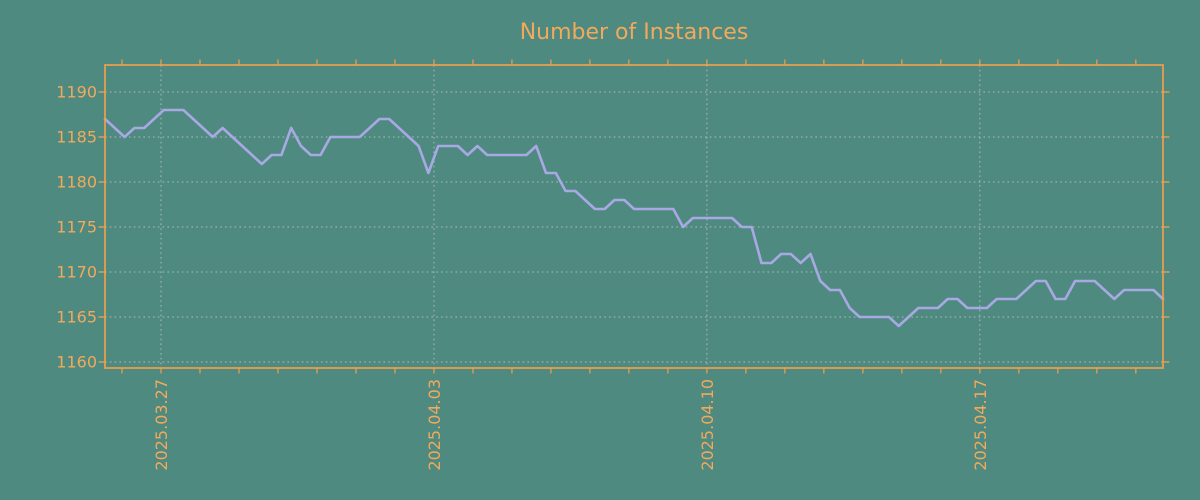  What do you see at coordinates (161, 425) in the screenshot?
I see `x-axis-tick-label: 2025.03.27` at bounding box center [161, 425].